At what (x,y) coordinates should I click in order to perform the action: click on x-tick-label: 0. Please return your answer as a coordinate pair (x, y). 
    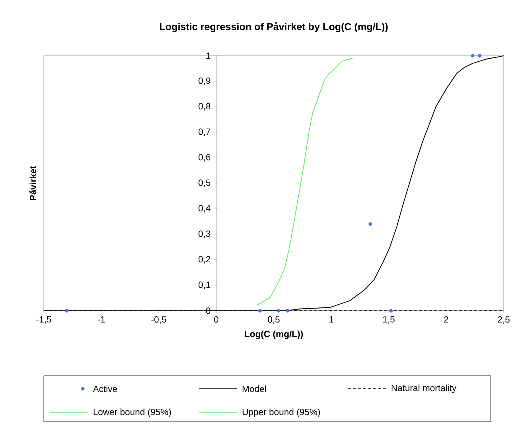
    Looking at the image, I should click on (216, 319).